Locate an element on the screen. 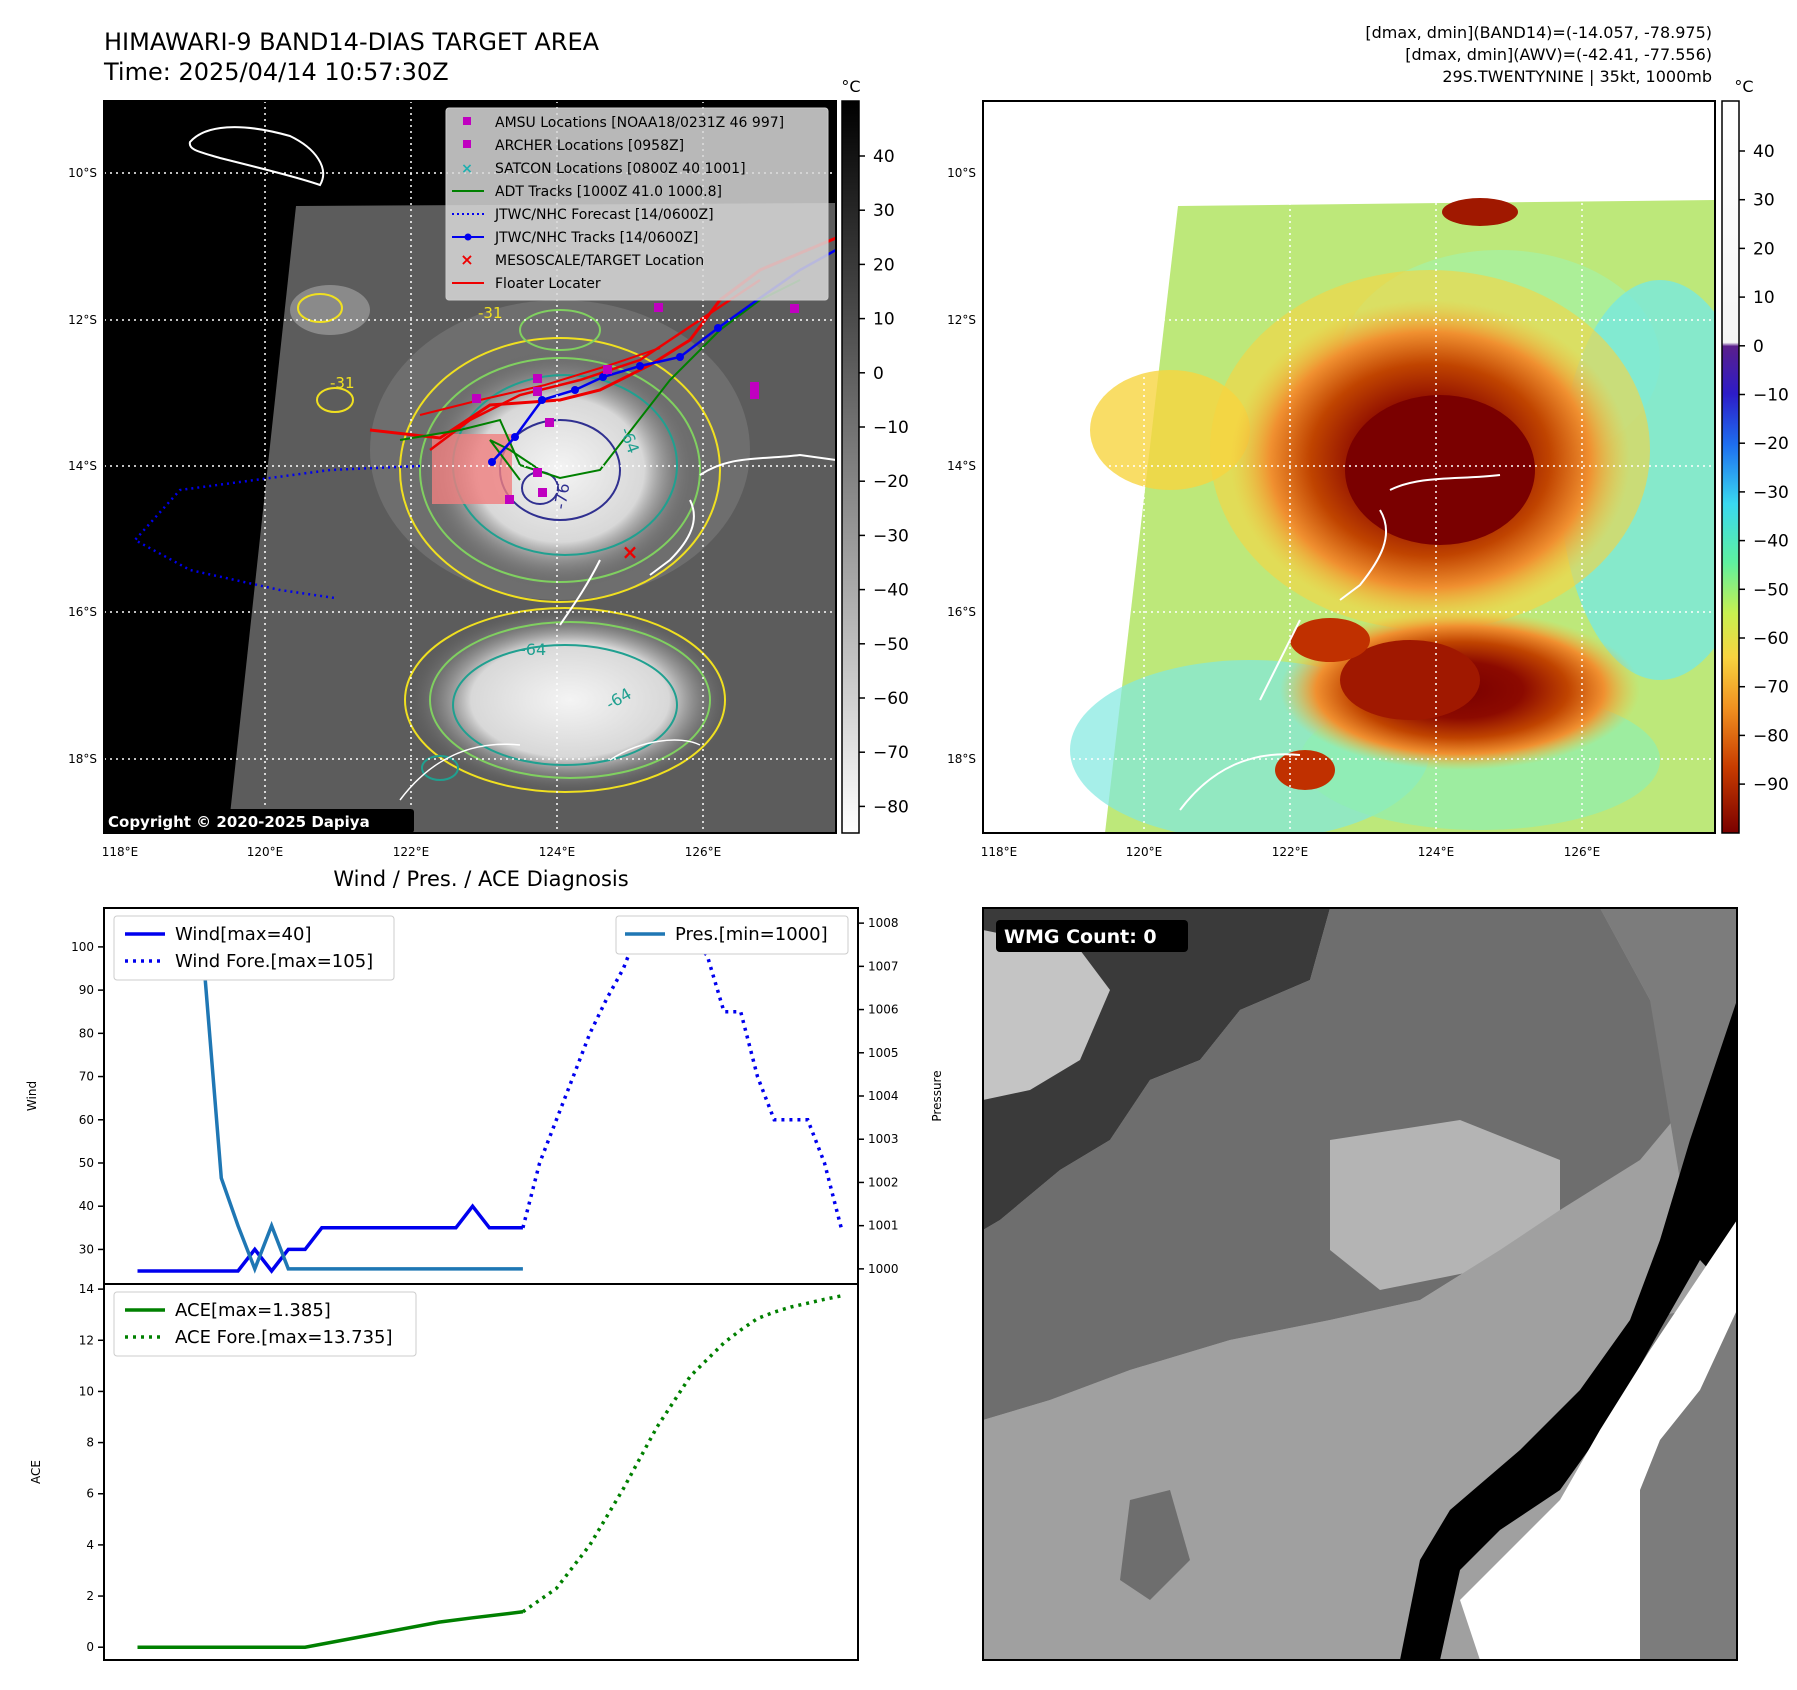 The width and height of the screenshot is (1797, 1690). legend-jtwc: JTWC/NHC Tracks [14/0600Z] is located at coordinates (596, 238).